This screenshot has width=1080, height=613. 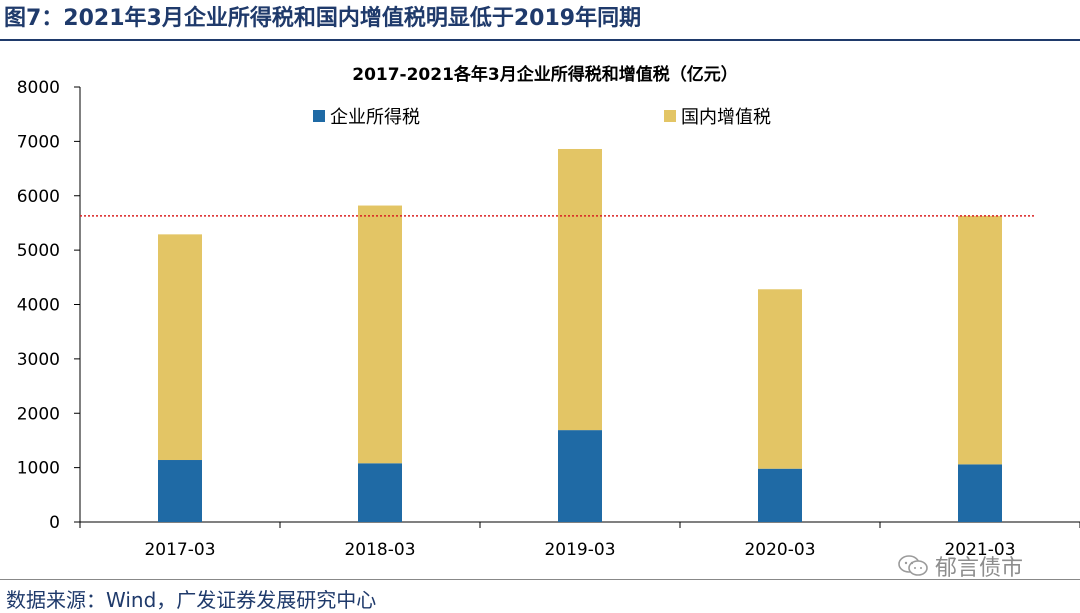 I want to click on x-tick-label: 2020-03, so click(x=779, y=550).